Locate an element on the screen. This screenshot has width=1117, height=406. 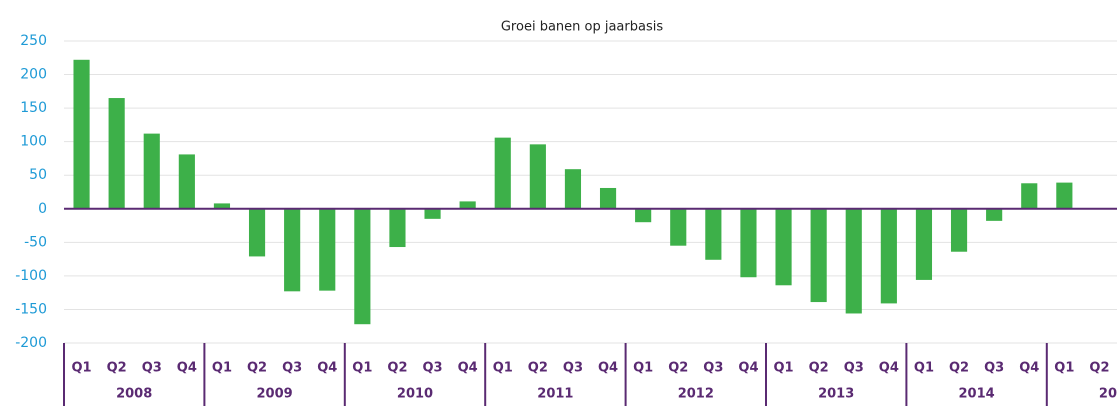
y-tick-label: -150 is located at coordinates (31, 309).